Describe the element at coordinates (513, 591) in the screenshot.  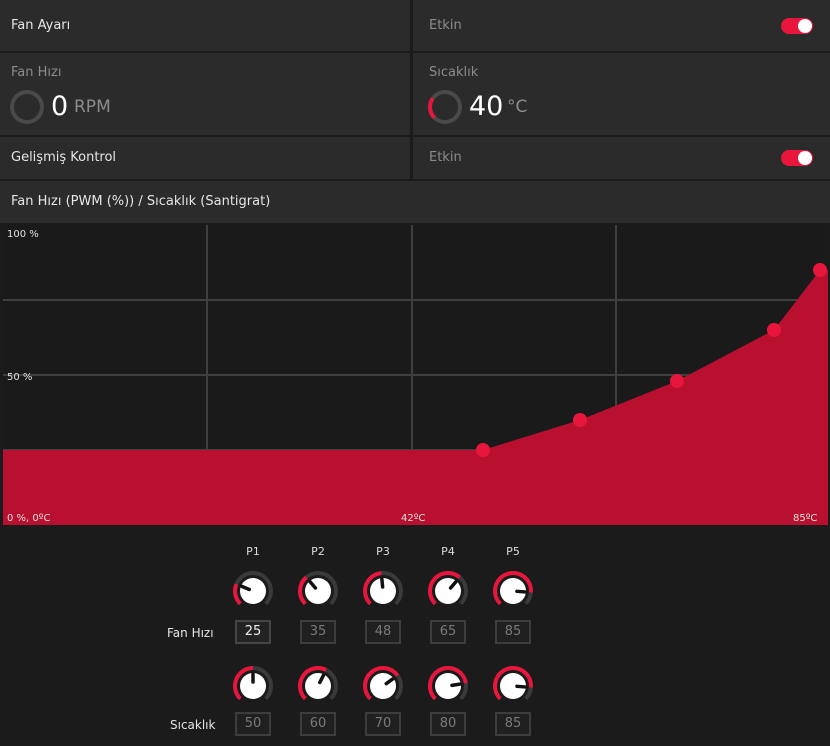
I see `fan-speed-knob-p5` at that location.